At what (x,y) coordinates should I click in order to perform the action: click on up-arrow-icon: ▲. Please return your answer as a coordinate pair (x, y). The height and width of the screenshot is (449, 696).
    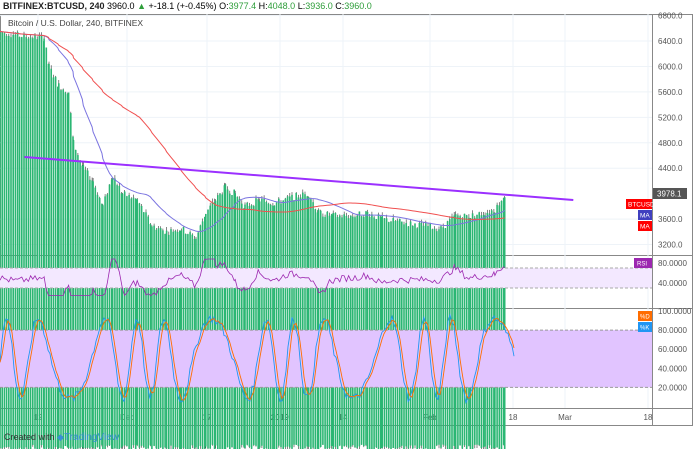
    Looking at the image, I should click on (141, 6).